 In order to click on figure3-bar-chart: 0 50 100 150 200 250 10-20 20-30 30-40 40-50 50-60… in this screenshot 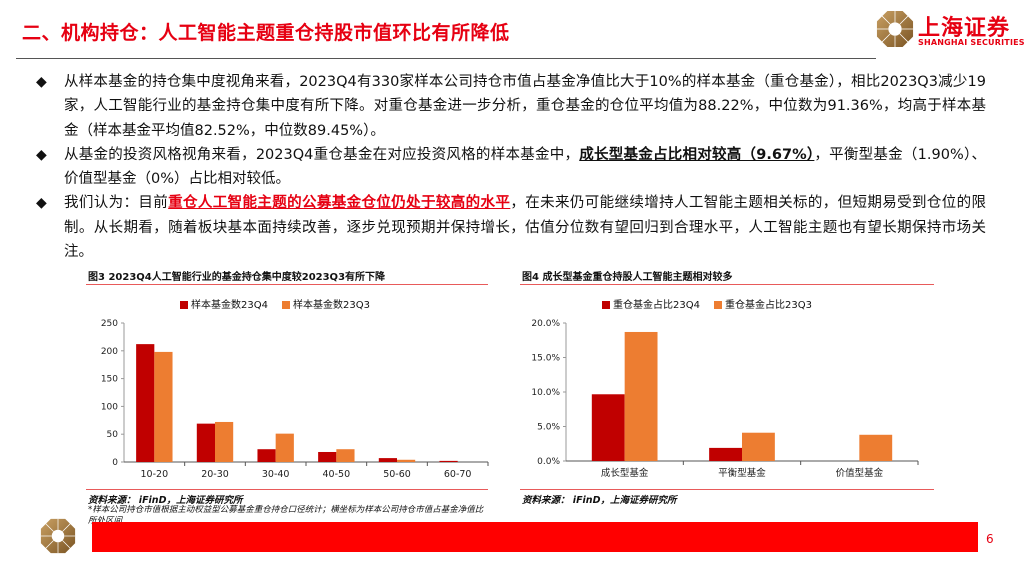, I will do `click(295, 399)`.